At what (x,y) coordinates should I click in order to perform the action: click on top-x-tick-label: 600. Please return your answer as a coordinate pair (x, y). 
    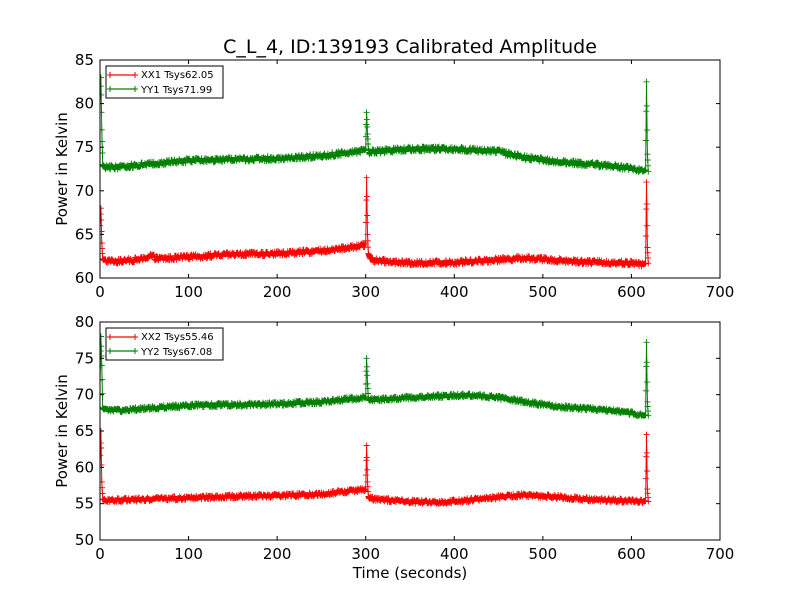
    Looking at the image, I should click on (631, 292).